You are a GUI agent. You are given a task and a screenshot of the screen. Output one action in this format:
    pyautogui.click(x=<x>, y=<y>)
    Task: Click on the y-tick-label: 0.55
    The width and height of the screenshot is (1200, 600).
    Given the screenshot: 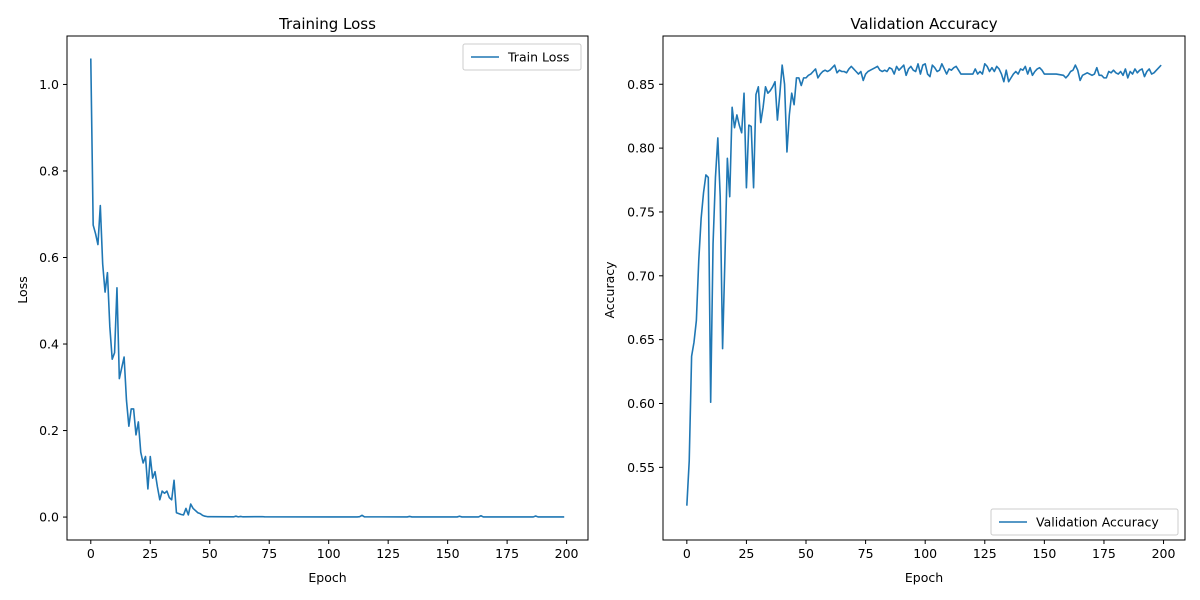 What is the action you would take?
    pyautogui.click(x=641, y=467)
    